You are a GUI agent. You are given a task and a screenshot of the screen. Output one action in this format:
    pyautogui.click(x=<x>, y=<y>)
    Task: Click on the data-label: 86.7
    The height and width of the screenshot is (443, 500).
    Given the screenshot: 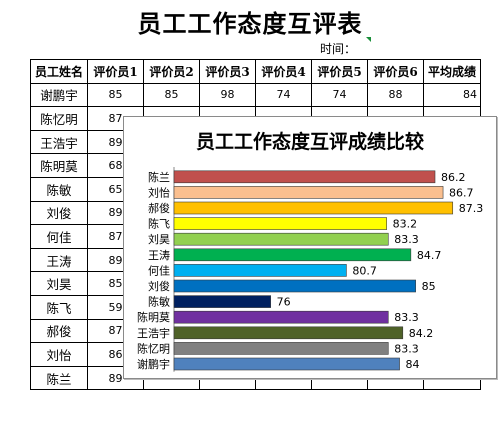 What is the action you would take?
    pyautogui.click(x=461, y=192)
    